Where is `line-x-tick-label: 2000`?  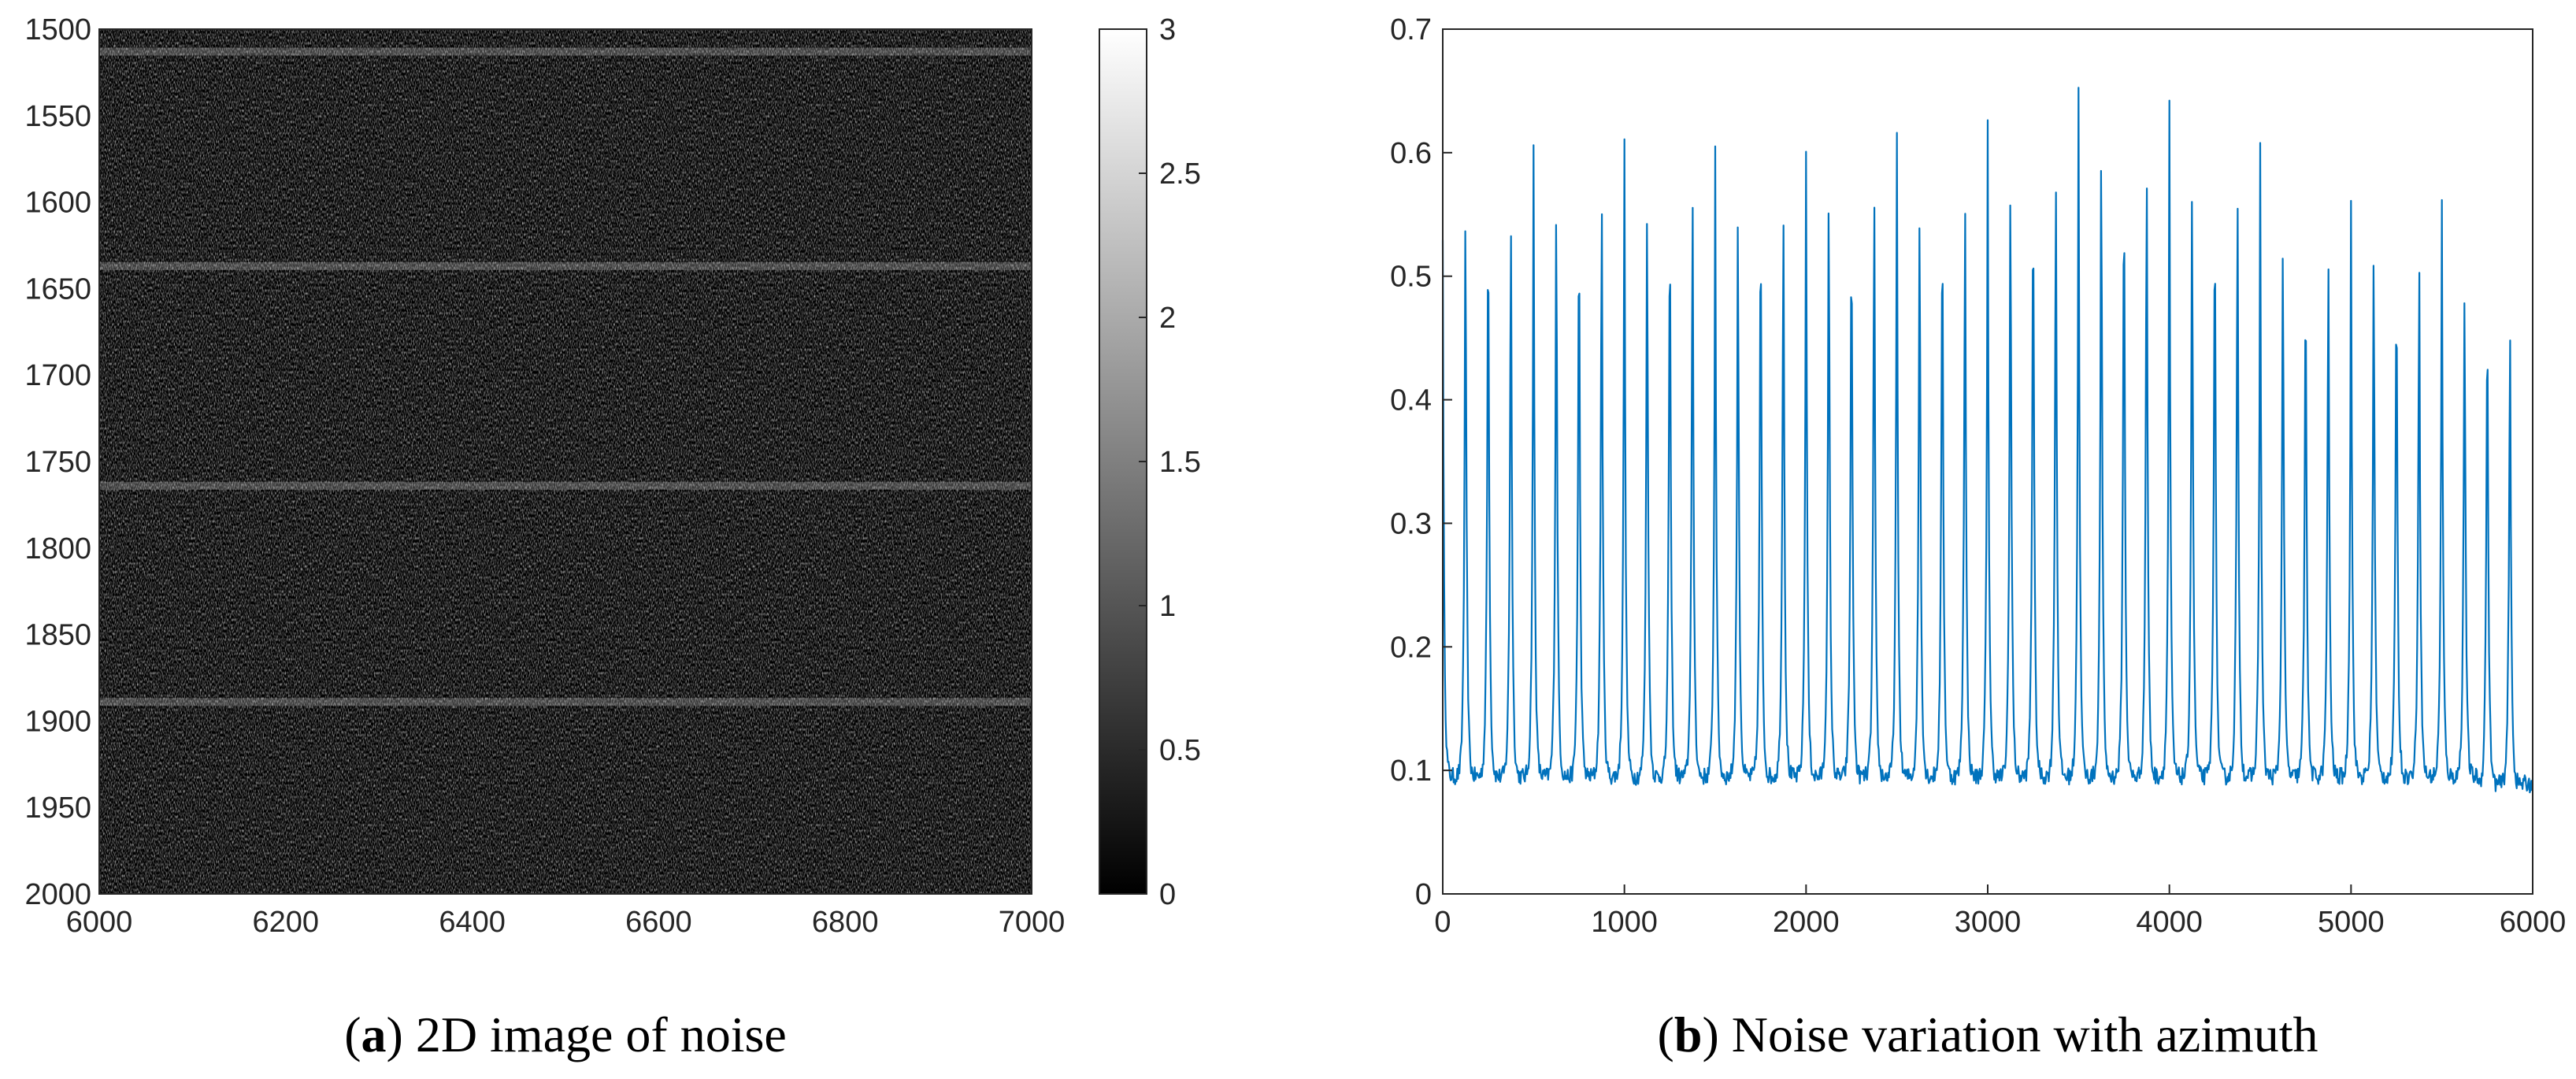 line-x-tick-label: 2000 is located at coordinates (1806, 922).